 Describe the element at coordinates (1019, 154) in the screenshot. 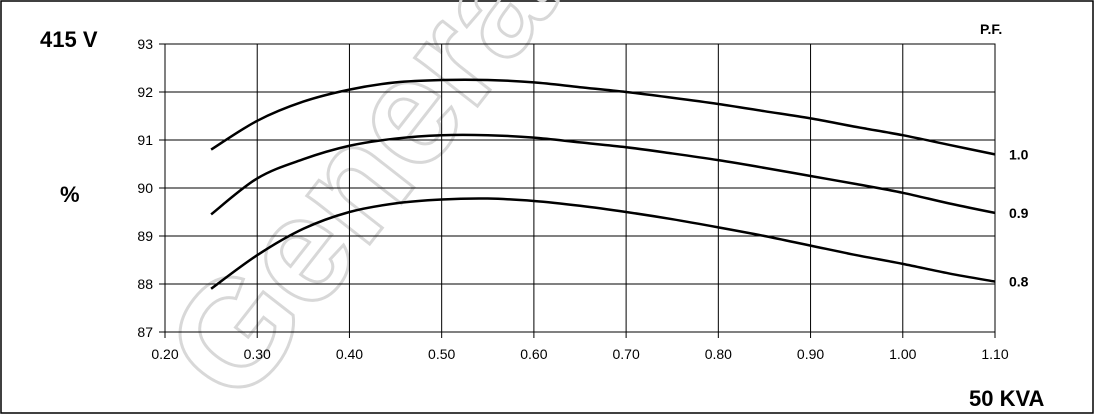

I see `series-label-pf-1.0: 1.0` at that location.